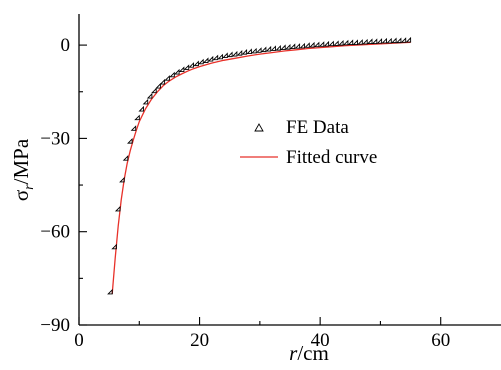 This screenshot has width=501, height=370. Describe the element at coordinates (55, 232) in the screenshot. I see `y-tick-label: −60` at that location.